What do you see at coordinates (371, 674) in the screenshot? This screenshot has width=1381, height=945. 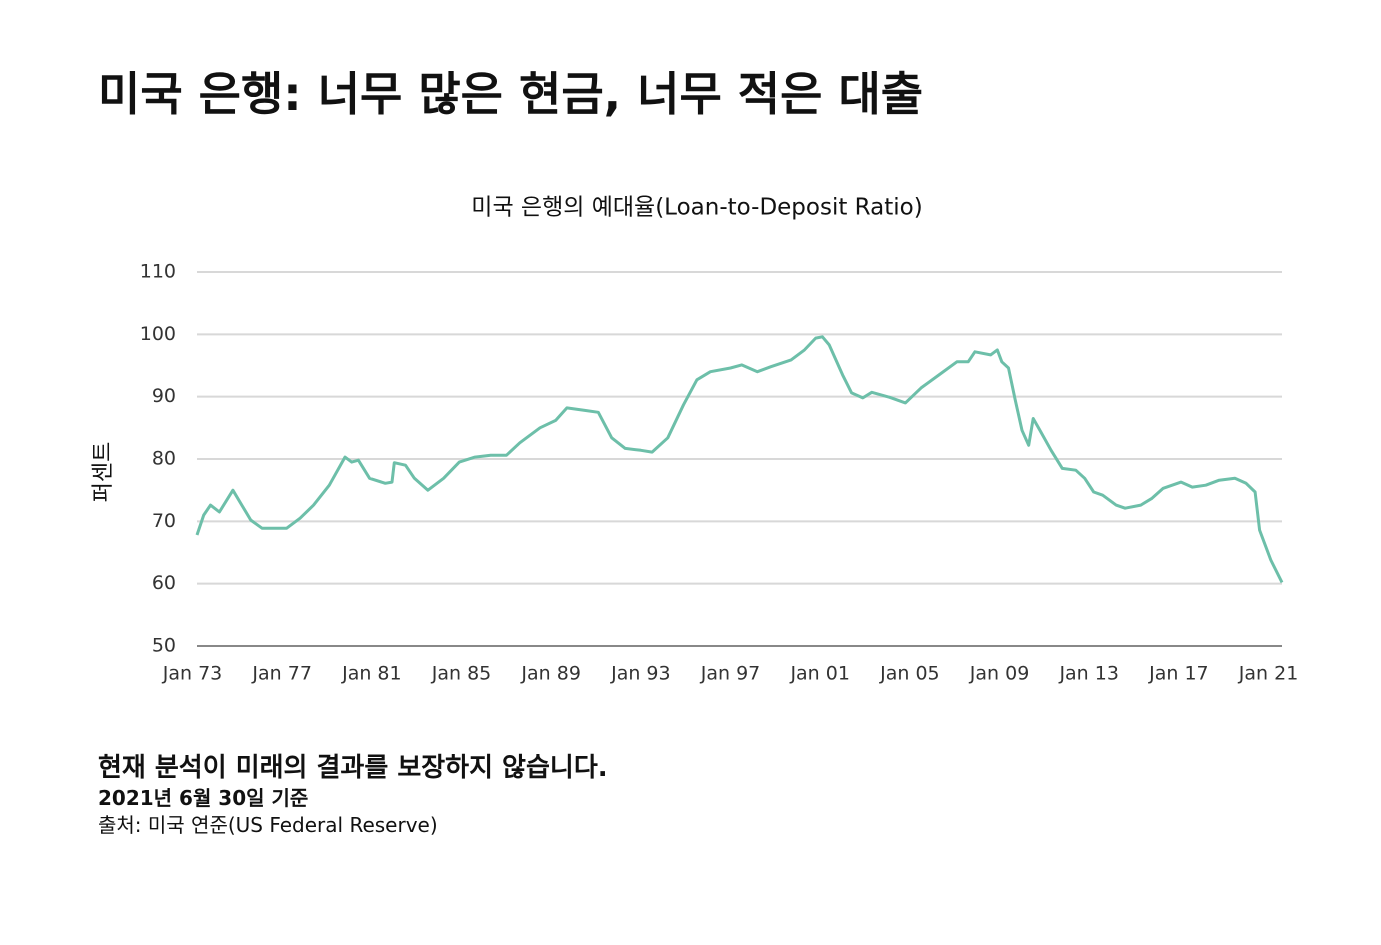 I see `x-tick-label: Jan 81` at bounding box center [371, 674].